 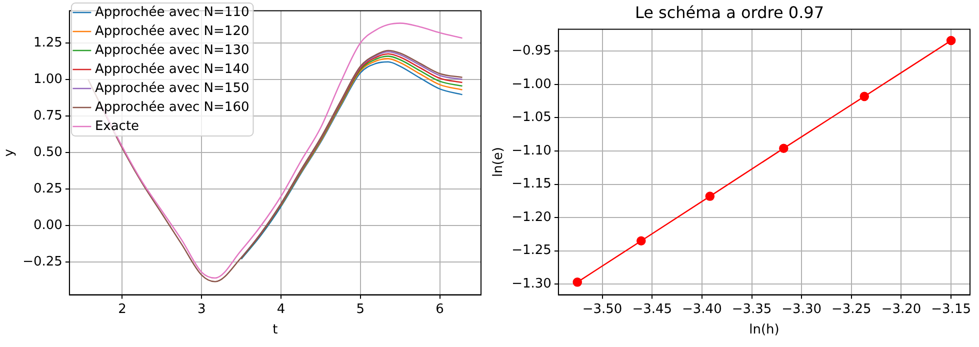 What do you see at coordinates (42, 262) in the screenshot?
I see `y-tick-label: −0.25` at bounding box center [42, 262].